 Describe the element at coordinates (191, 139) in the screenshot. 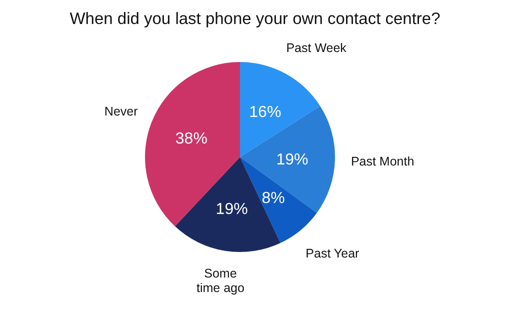

I see `data-label: 38%` at that location.